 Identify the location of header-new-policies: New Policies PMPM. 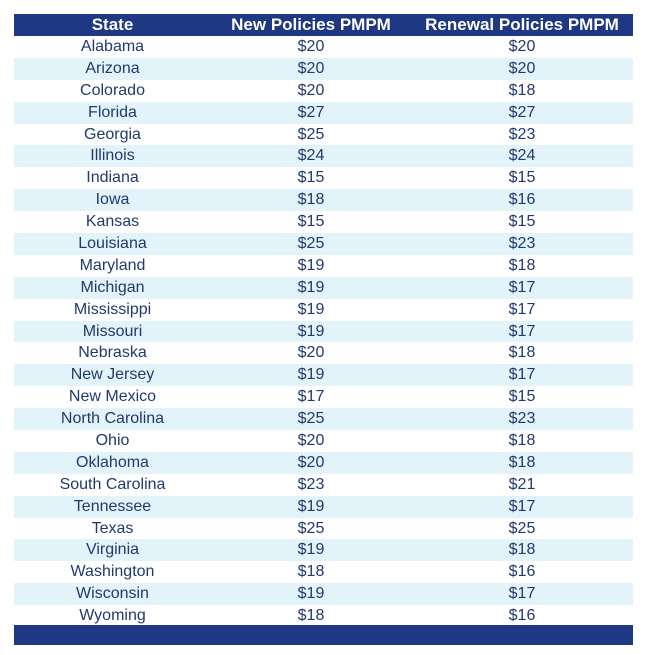
(311, 24).